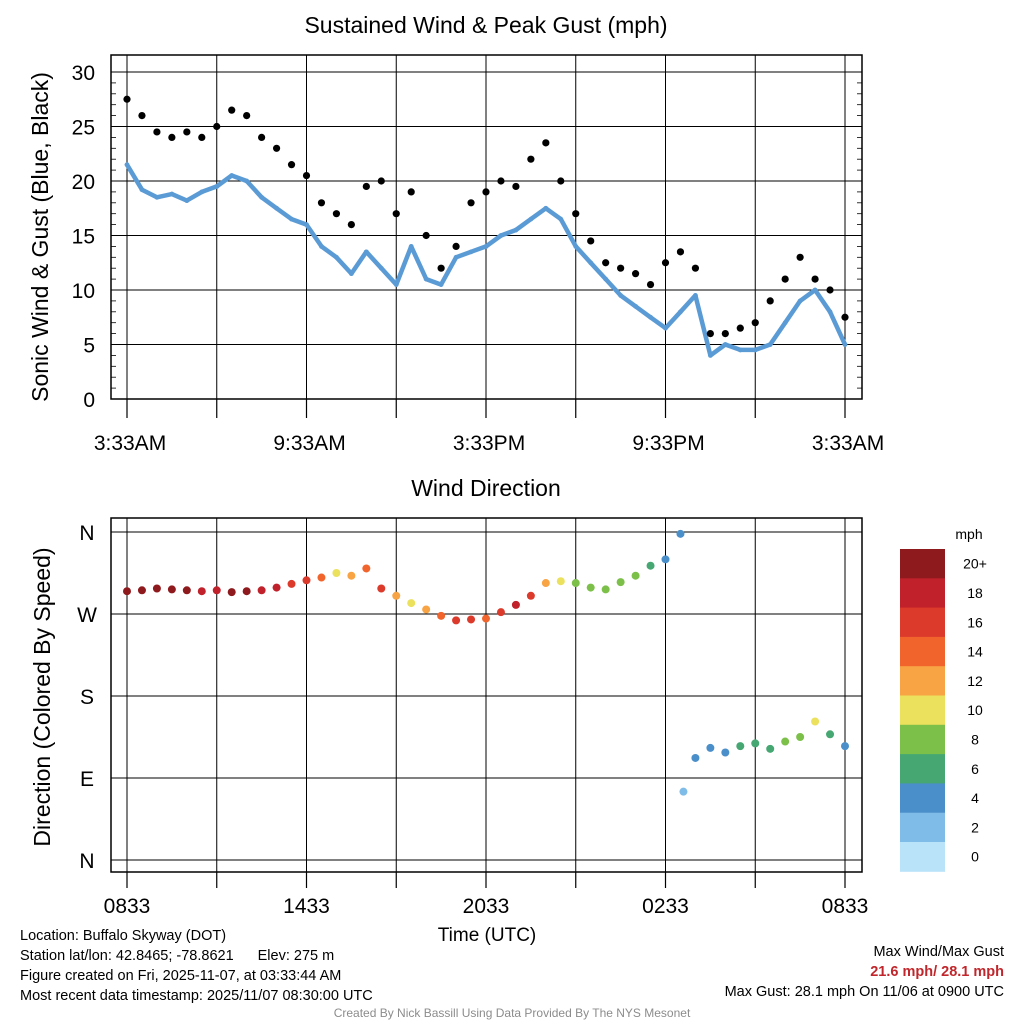  What do you see at coordinates (975, 739) in the screenshot?
I see `colorbar-label: 8` at bounding box center [975, 739].